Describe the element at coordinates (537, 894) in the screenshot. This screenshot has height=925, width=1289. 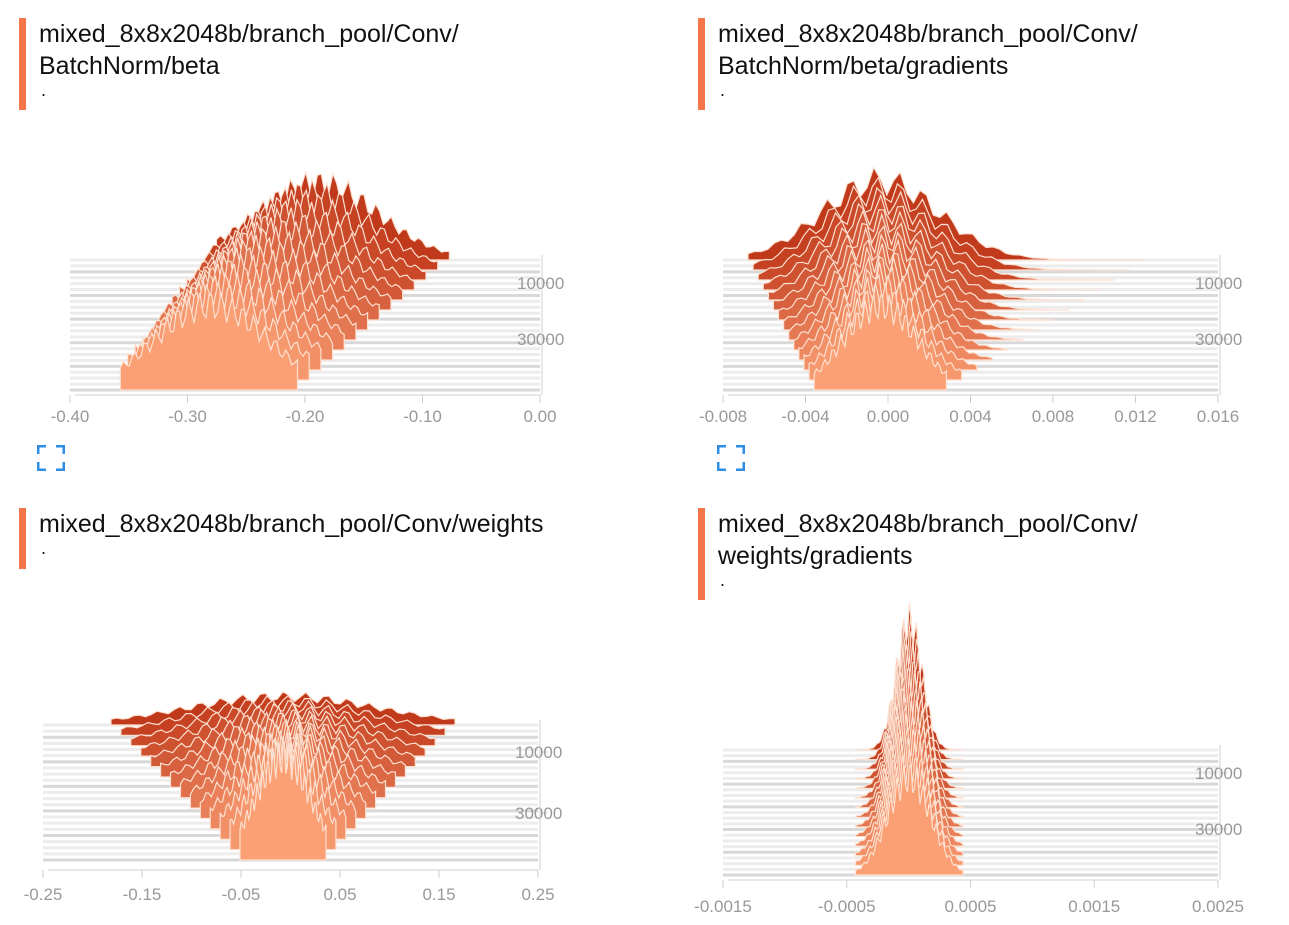
I see `x-tick-label: 0.25` at that location.